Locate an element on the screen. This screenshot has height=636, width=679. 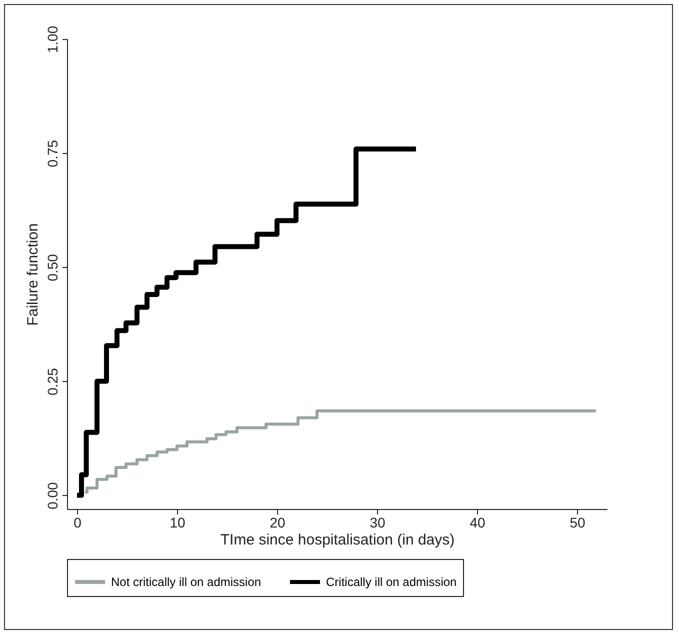
x-axis-title: TIme since hospitalisation (in days) is located at coordinates (337, 540).